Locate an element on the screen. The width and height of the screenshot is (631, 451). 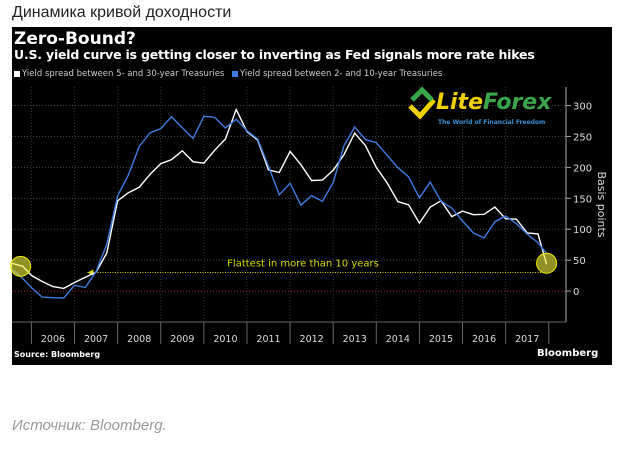
y-tick-label: 50 is located at coordinates (579, 261).